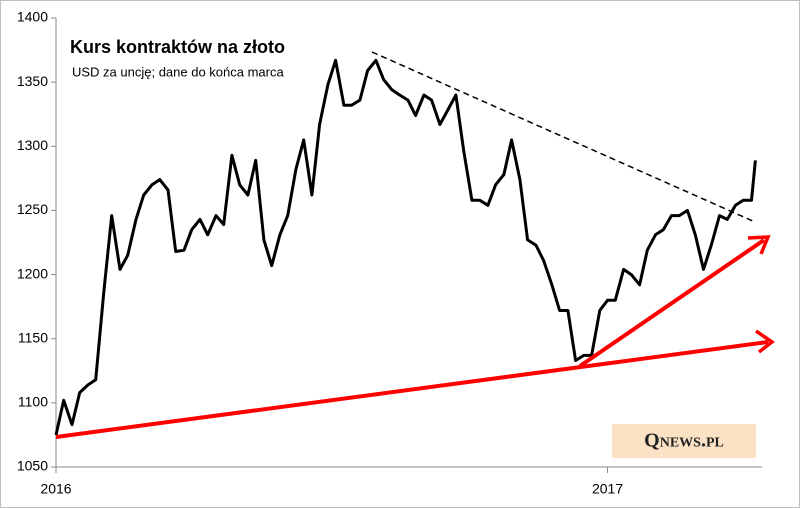 The width and height of the screenshot is (800, 508). What do you see at coordinates (32, 273) in the screenshot?
I see `y-tick-label: 1200` at bounding box center [32, 273].